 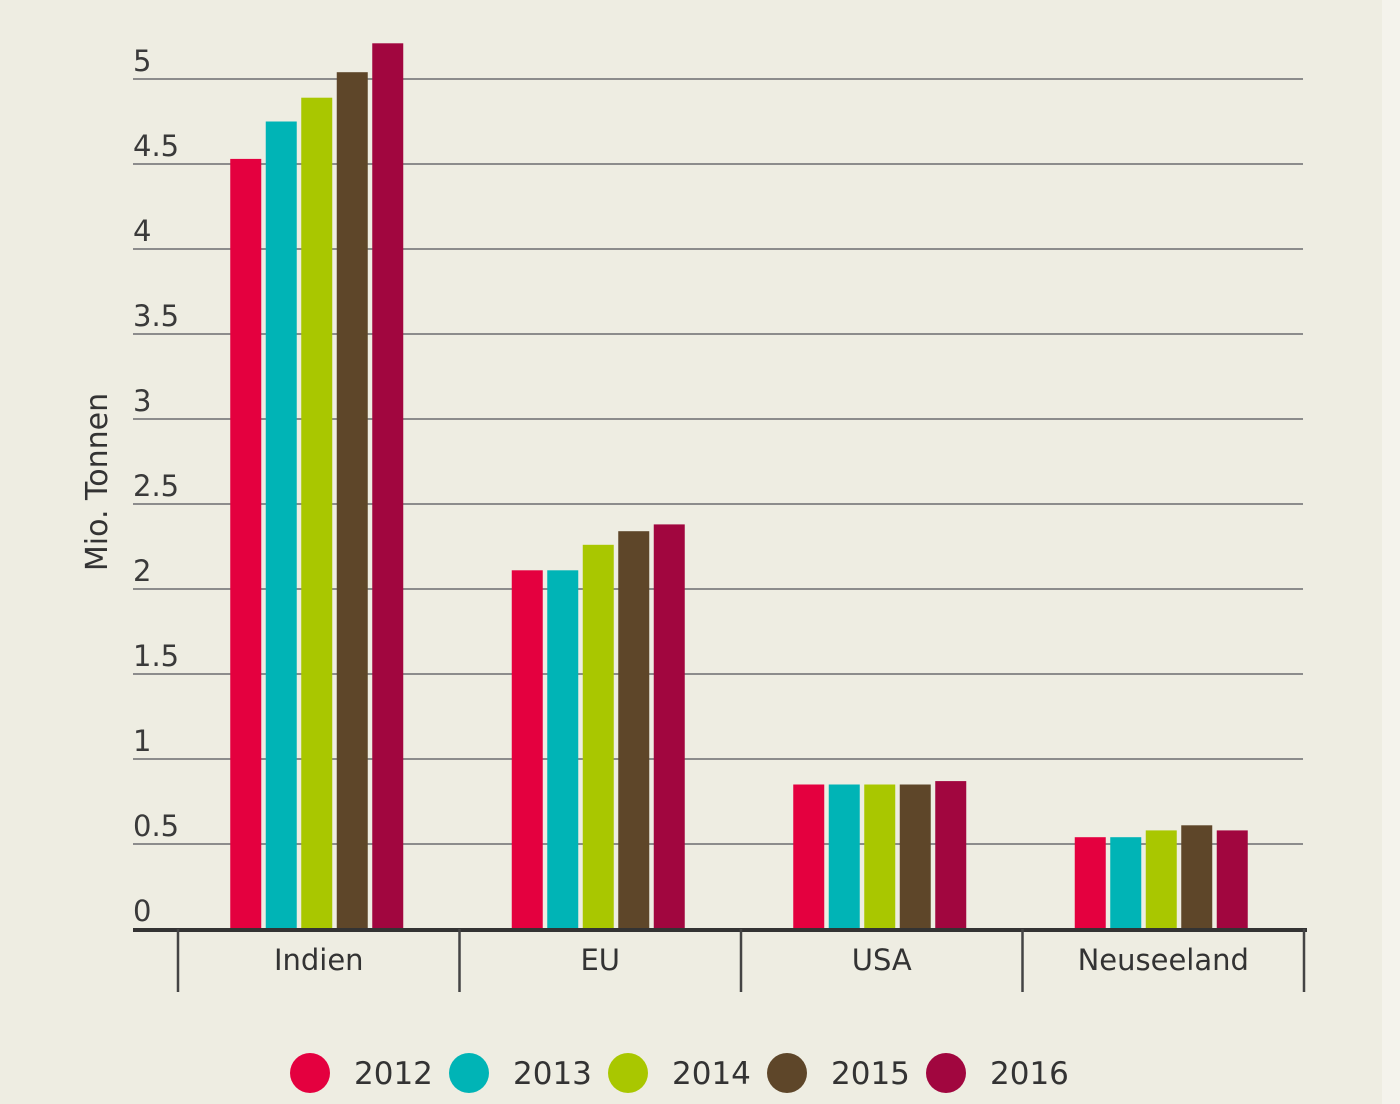 I want to click on y-tick-label: 4.5, so click(x=156, y=146).